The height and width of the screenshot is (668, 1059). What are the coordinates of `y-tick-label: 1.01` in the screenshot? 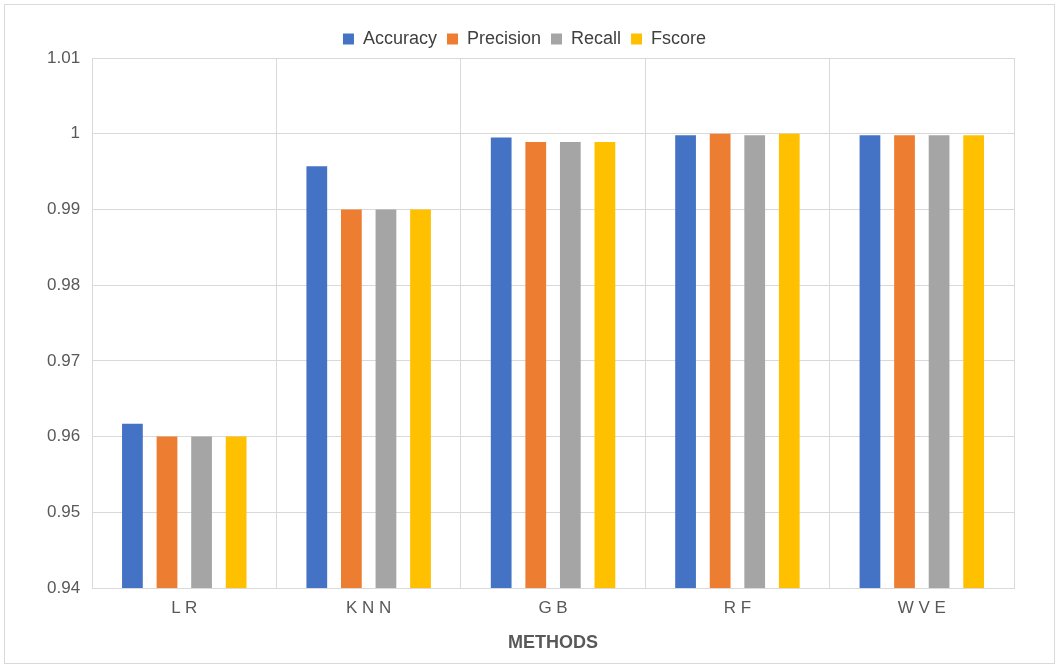 It's located at (63, 57).